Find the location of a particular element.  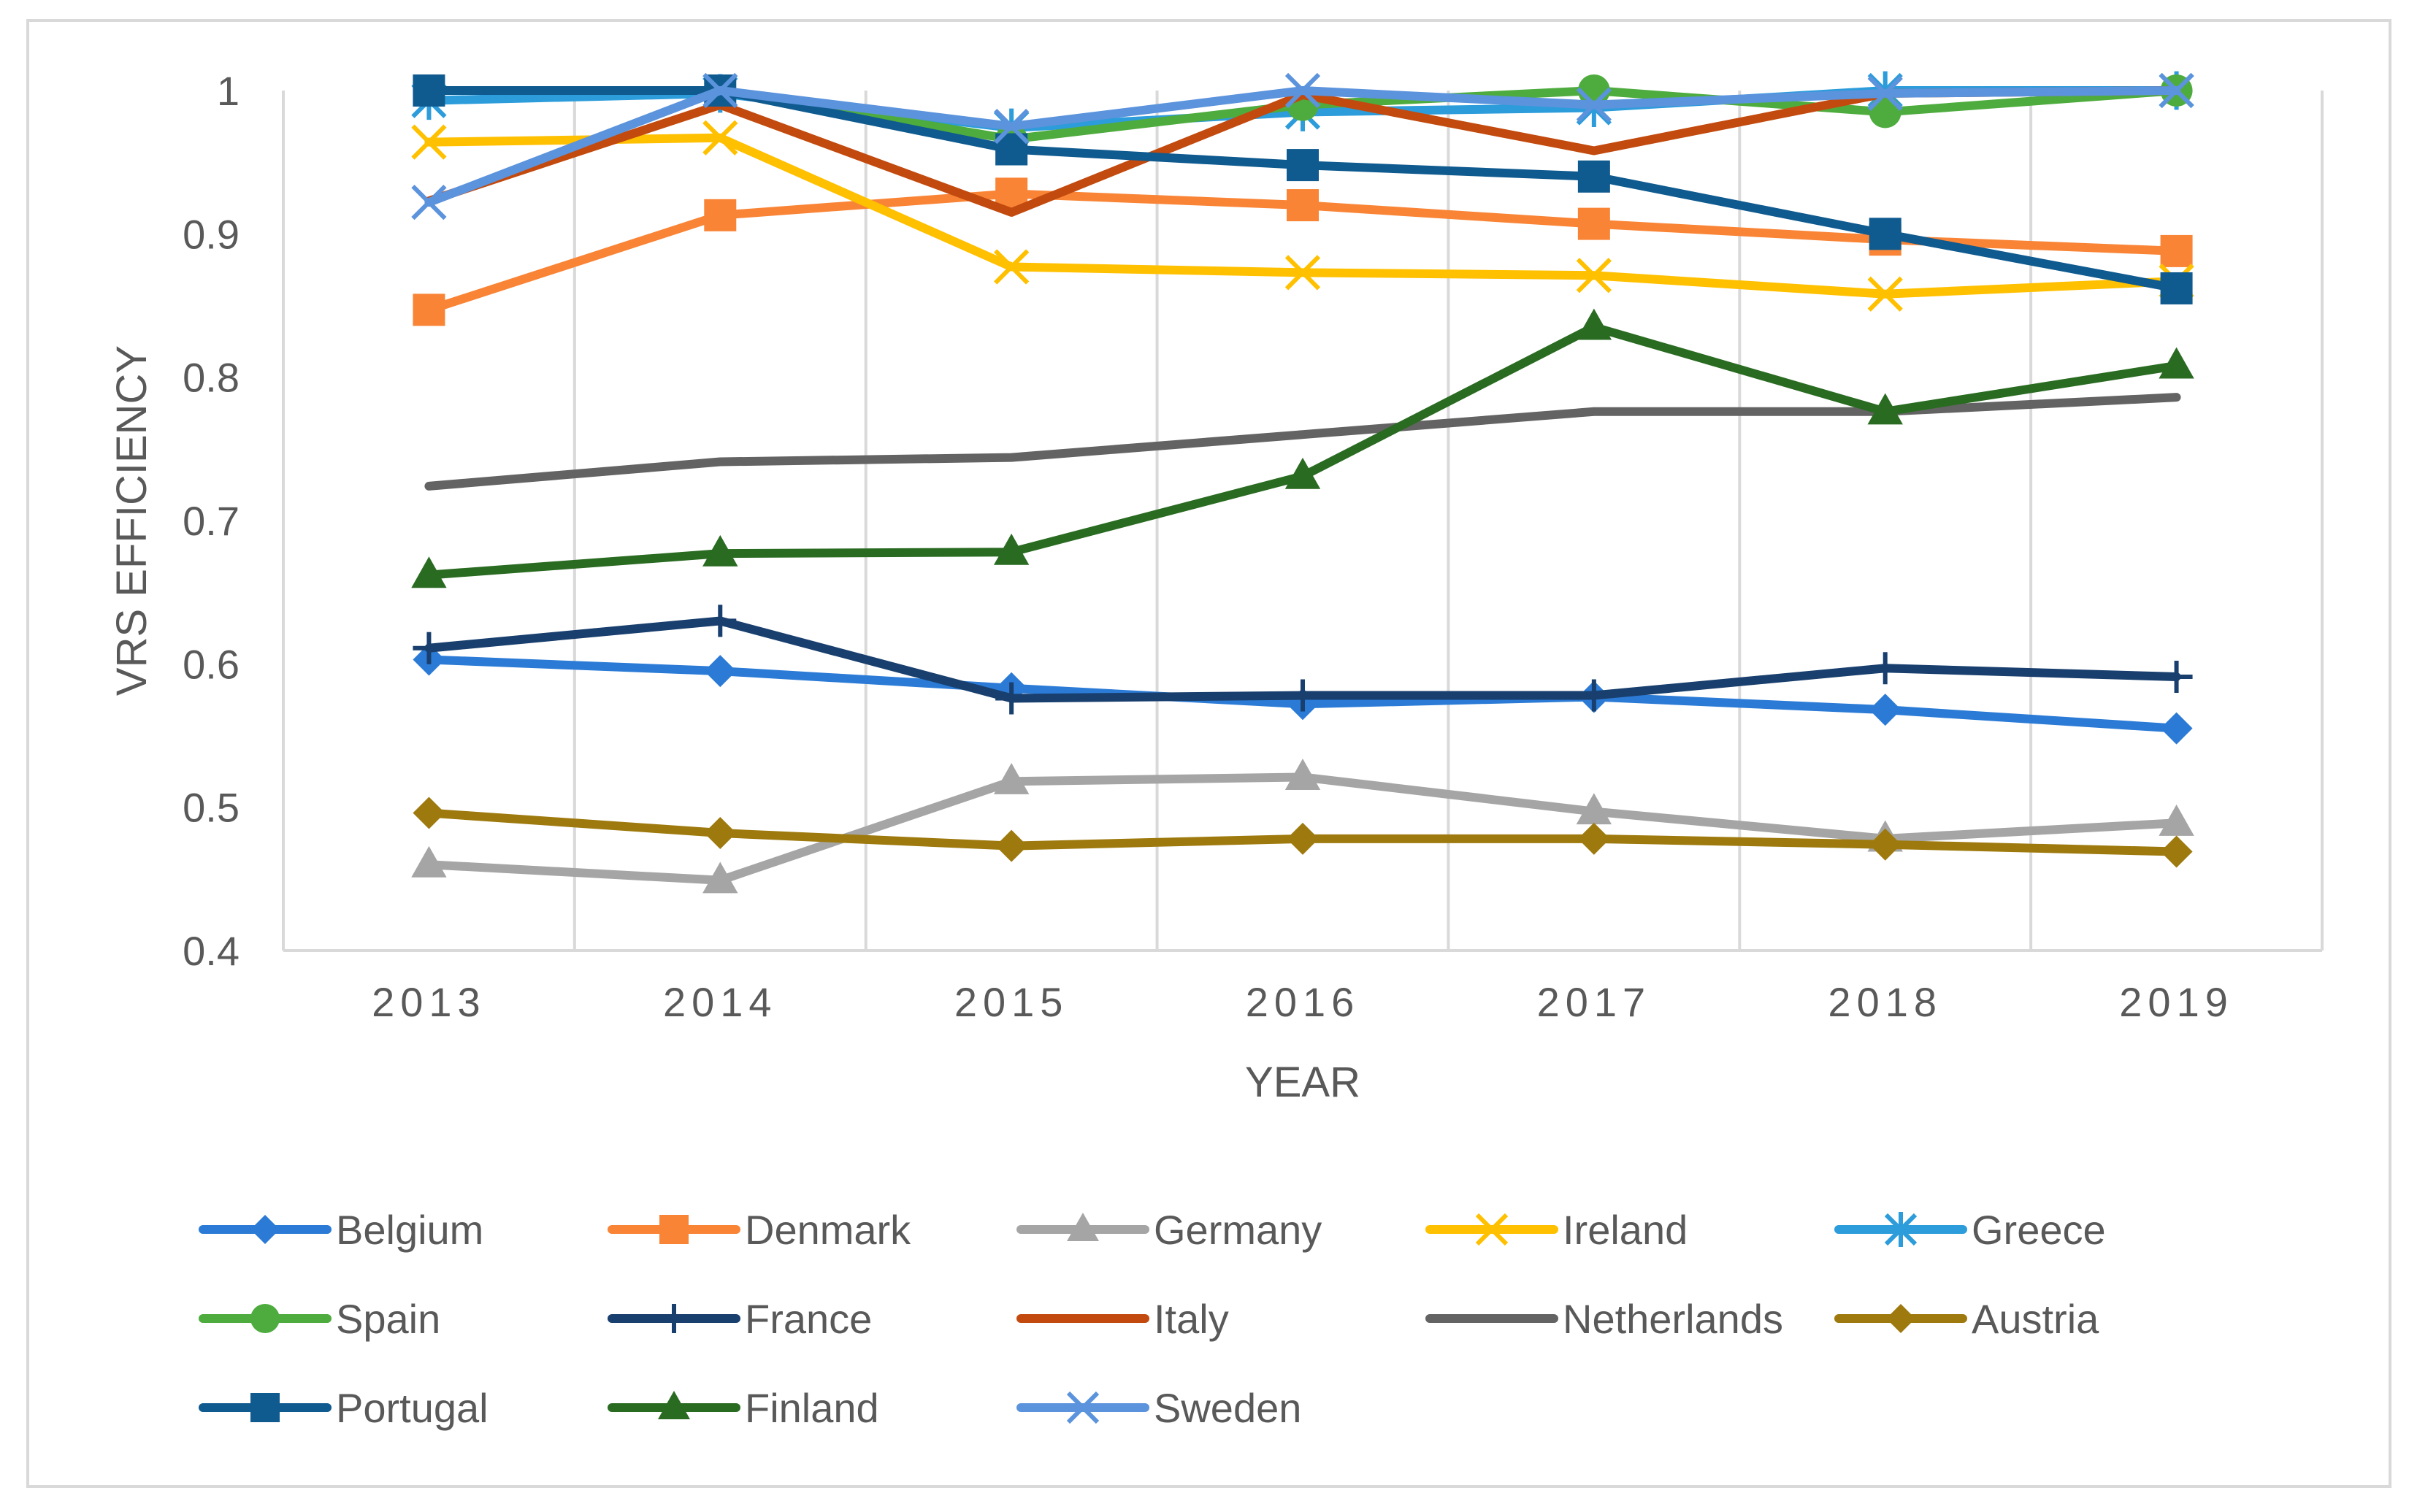

legend-marker-greece is located at coordinates (1901, 1229).